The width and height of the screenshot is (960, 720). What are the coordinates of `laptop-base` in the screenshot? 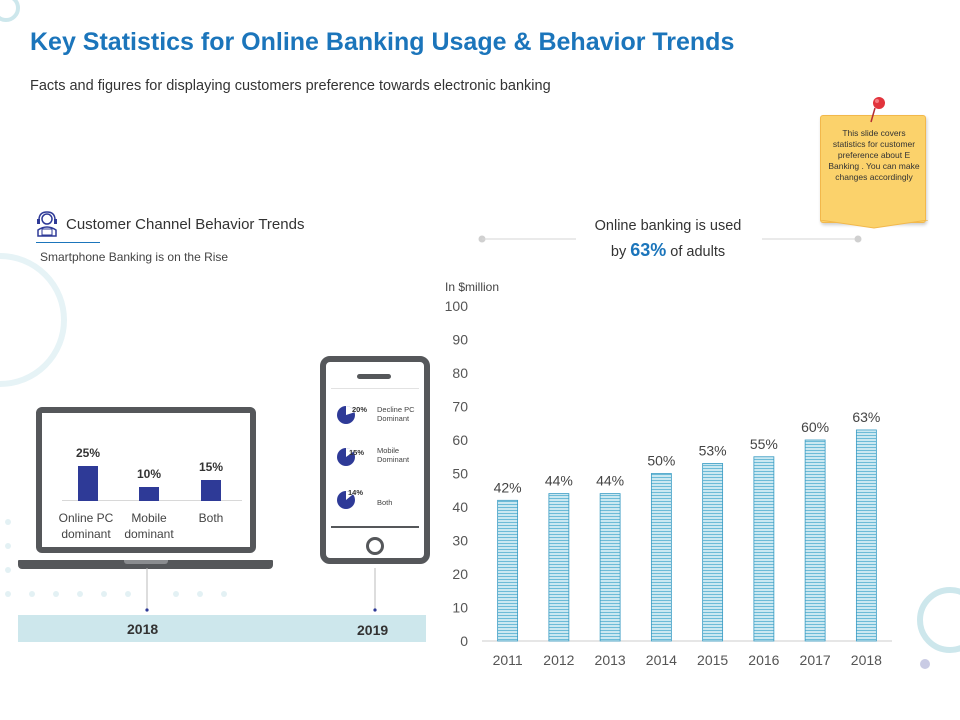 It's located at (145, 564).